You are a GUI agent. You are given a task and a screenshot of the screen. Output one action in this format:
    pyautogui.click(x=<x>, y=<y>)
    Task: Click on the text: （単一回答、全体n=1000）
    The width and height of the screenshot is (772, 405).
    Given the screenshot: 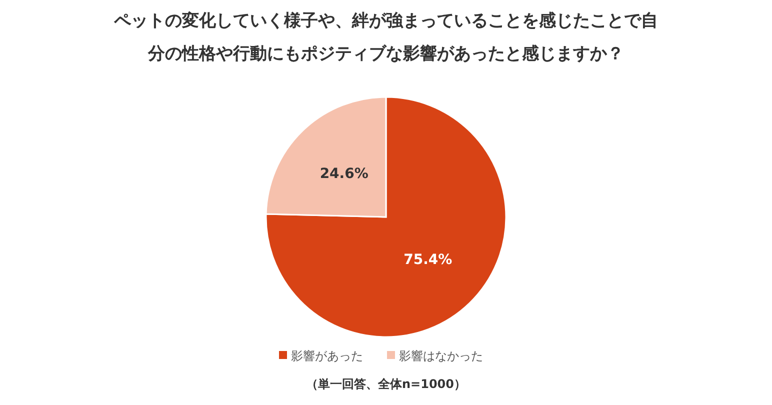 What is the action you would take?
    pyautogui.click(x=386, y=384)
    